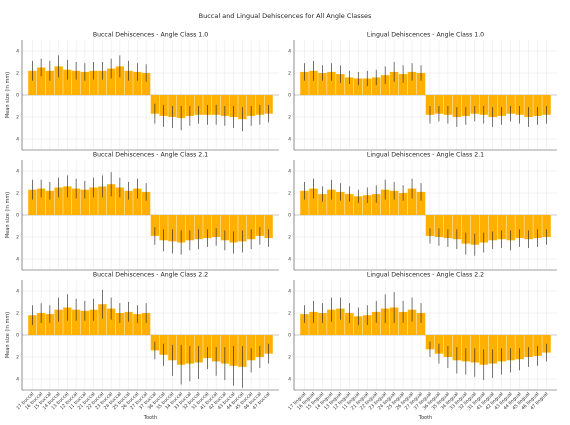 This screenshot has width=570, height=425. Describe the element at coordinates (546, 105) in the screenshot. I see `bar-47-lingual` at that location.